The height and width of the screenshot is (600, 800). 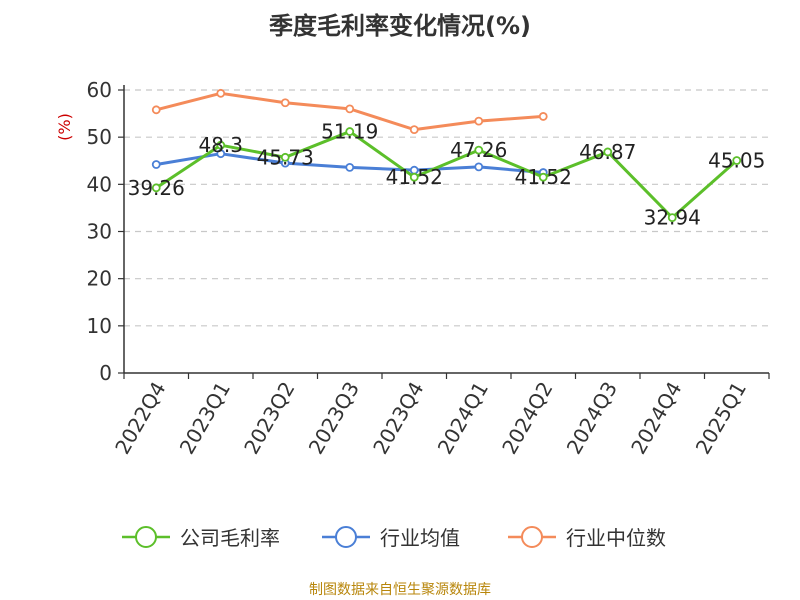 What do you see at coordinates (269, 418) in the screenshot?
I see `x-tick-label: 2023Q2` at bounding box center [269, 418].